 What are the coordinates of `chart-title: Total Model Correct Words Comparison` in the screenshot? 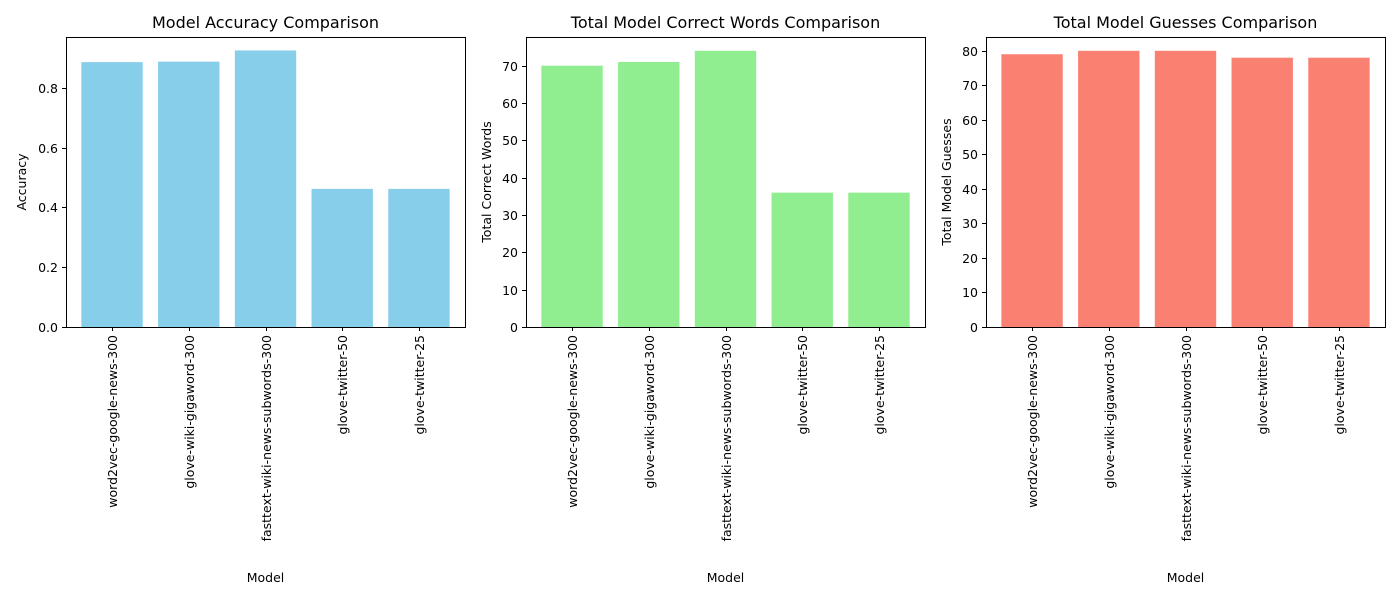 It's located at (725, 22).